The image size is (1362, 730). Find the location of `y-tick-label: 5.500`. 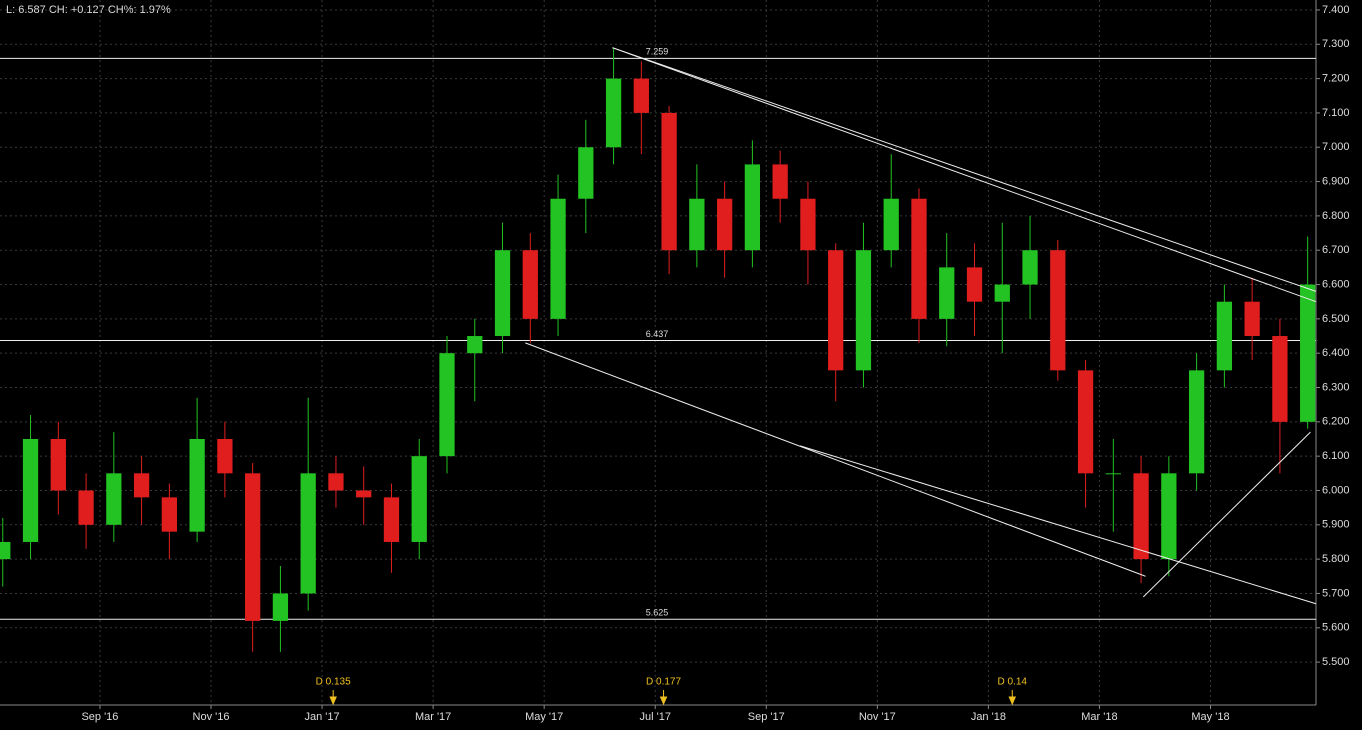

y-tick-label: 5.500 is located at coordinates (1336, 662).